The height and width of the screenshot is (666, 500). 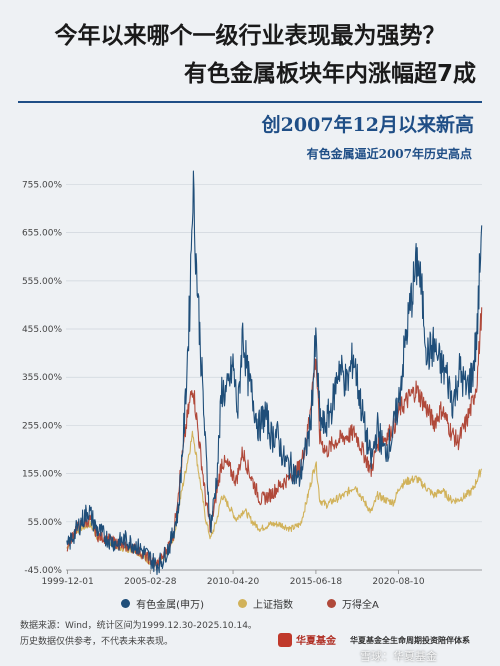 I want to click on source-note: 数据来源：Wind，统计区间为1999.12.30-2025.10.14。, so click(x=138, y=626).